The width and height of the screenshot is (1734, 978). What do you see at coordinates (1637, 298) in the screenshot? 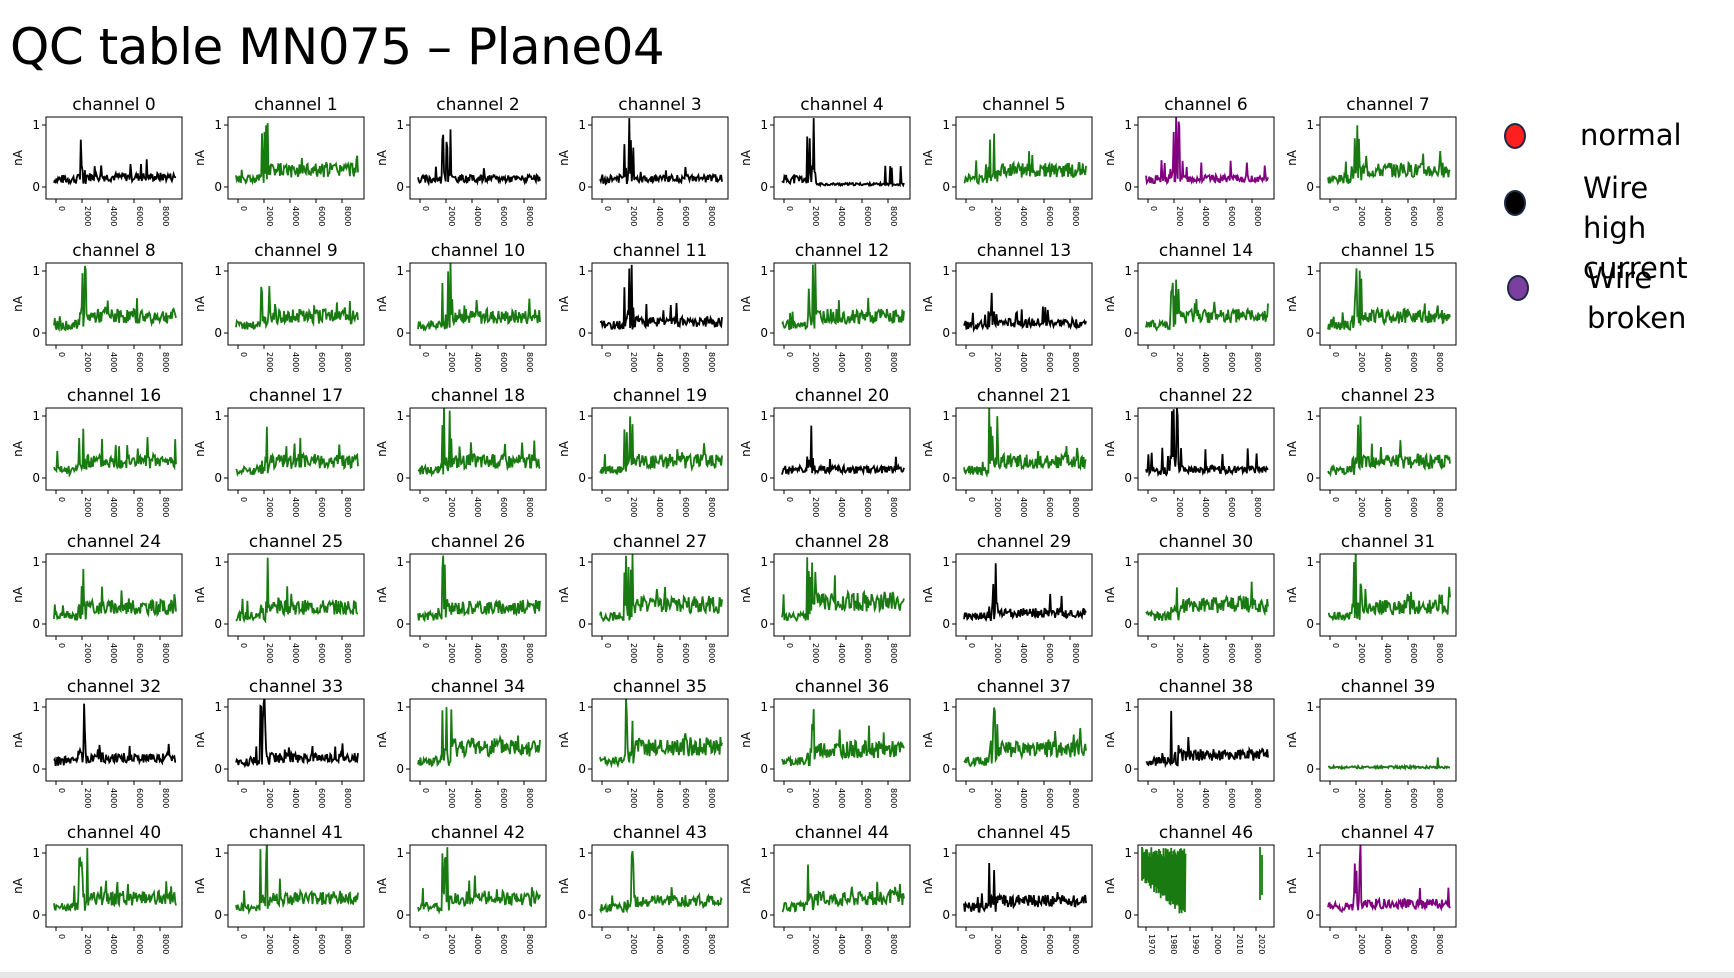
I see `legend-label-broken: Wire broken` at bounding box center [1637, 298].